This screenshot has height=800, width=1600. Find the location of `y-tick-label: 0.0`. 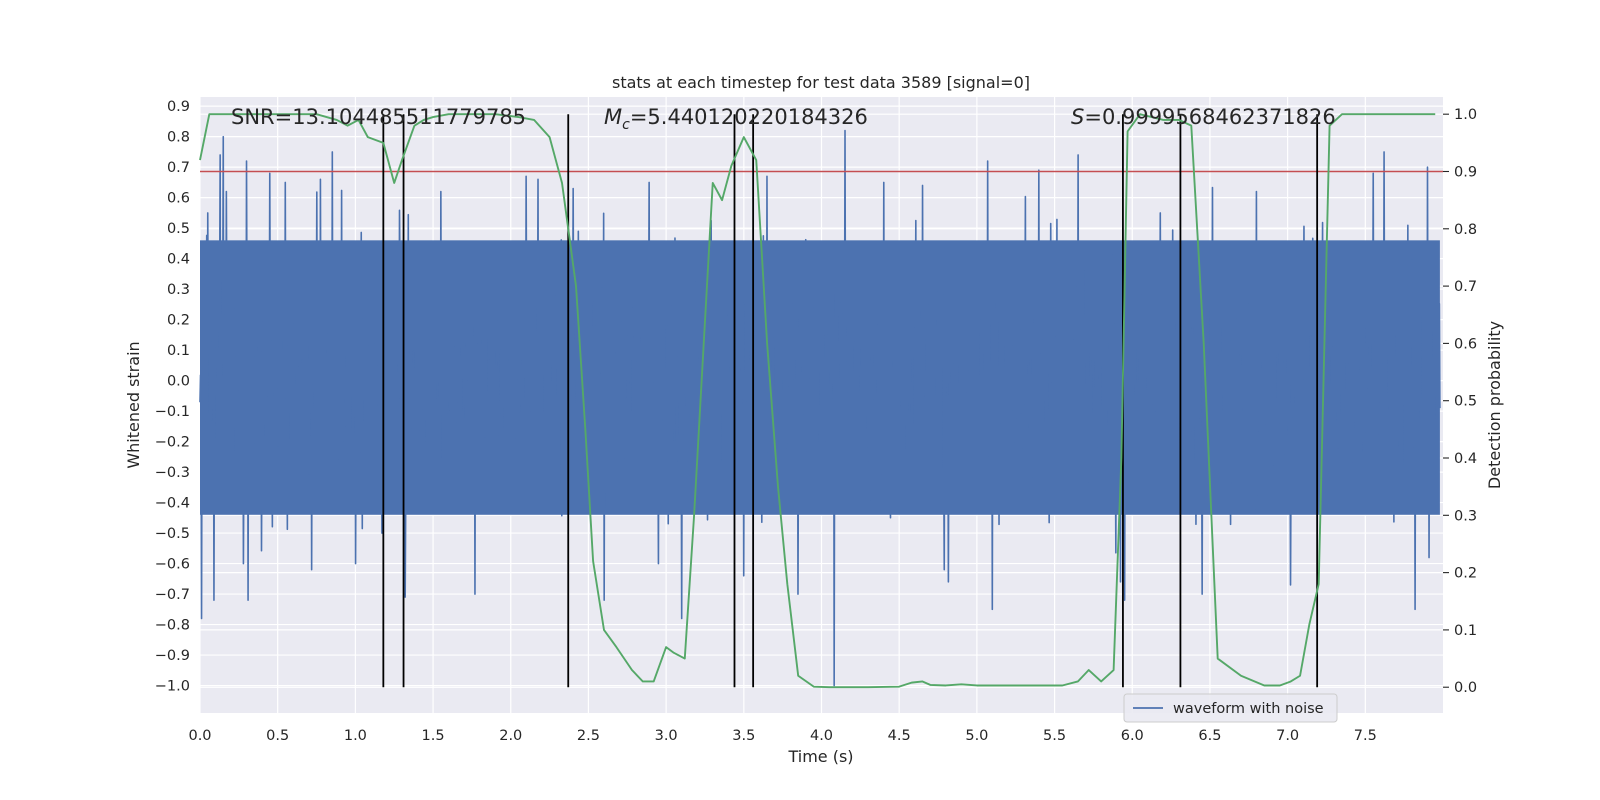

y-tick-label: 0.0 is located at coordinates (178, 382).